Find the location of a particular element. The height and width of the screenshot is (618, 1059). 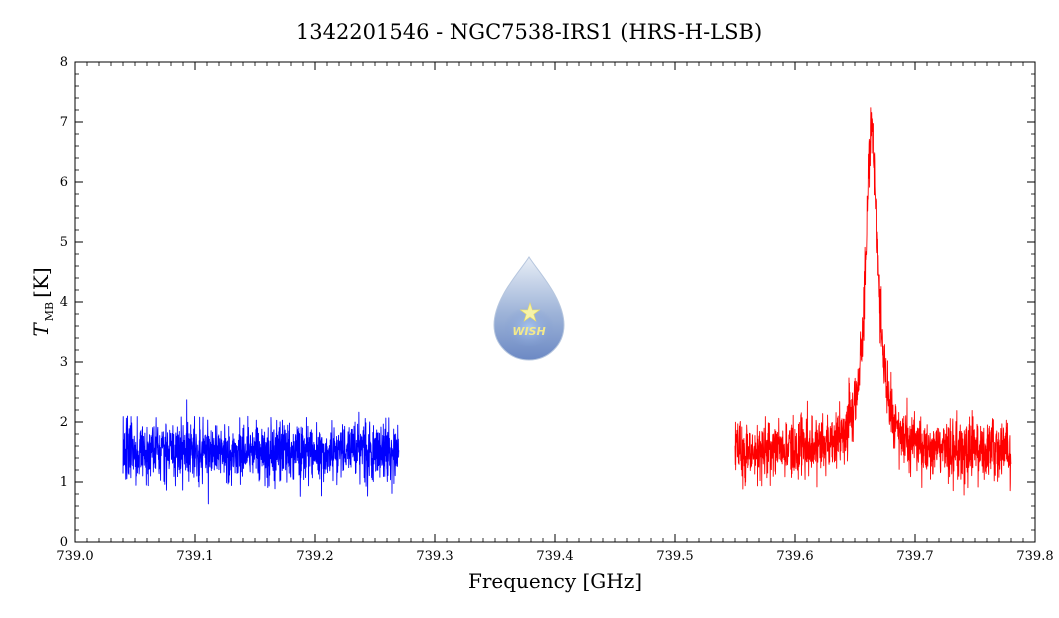

x-tick-label: 739.7 is located at coordinates (914, 556).